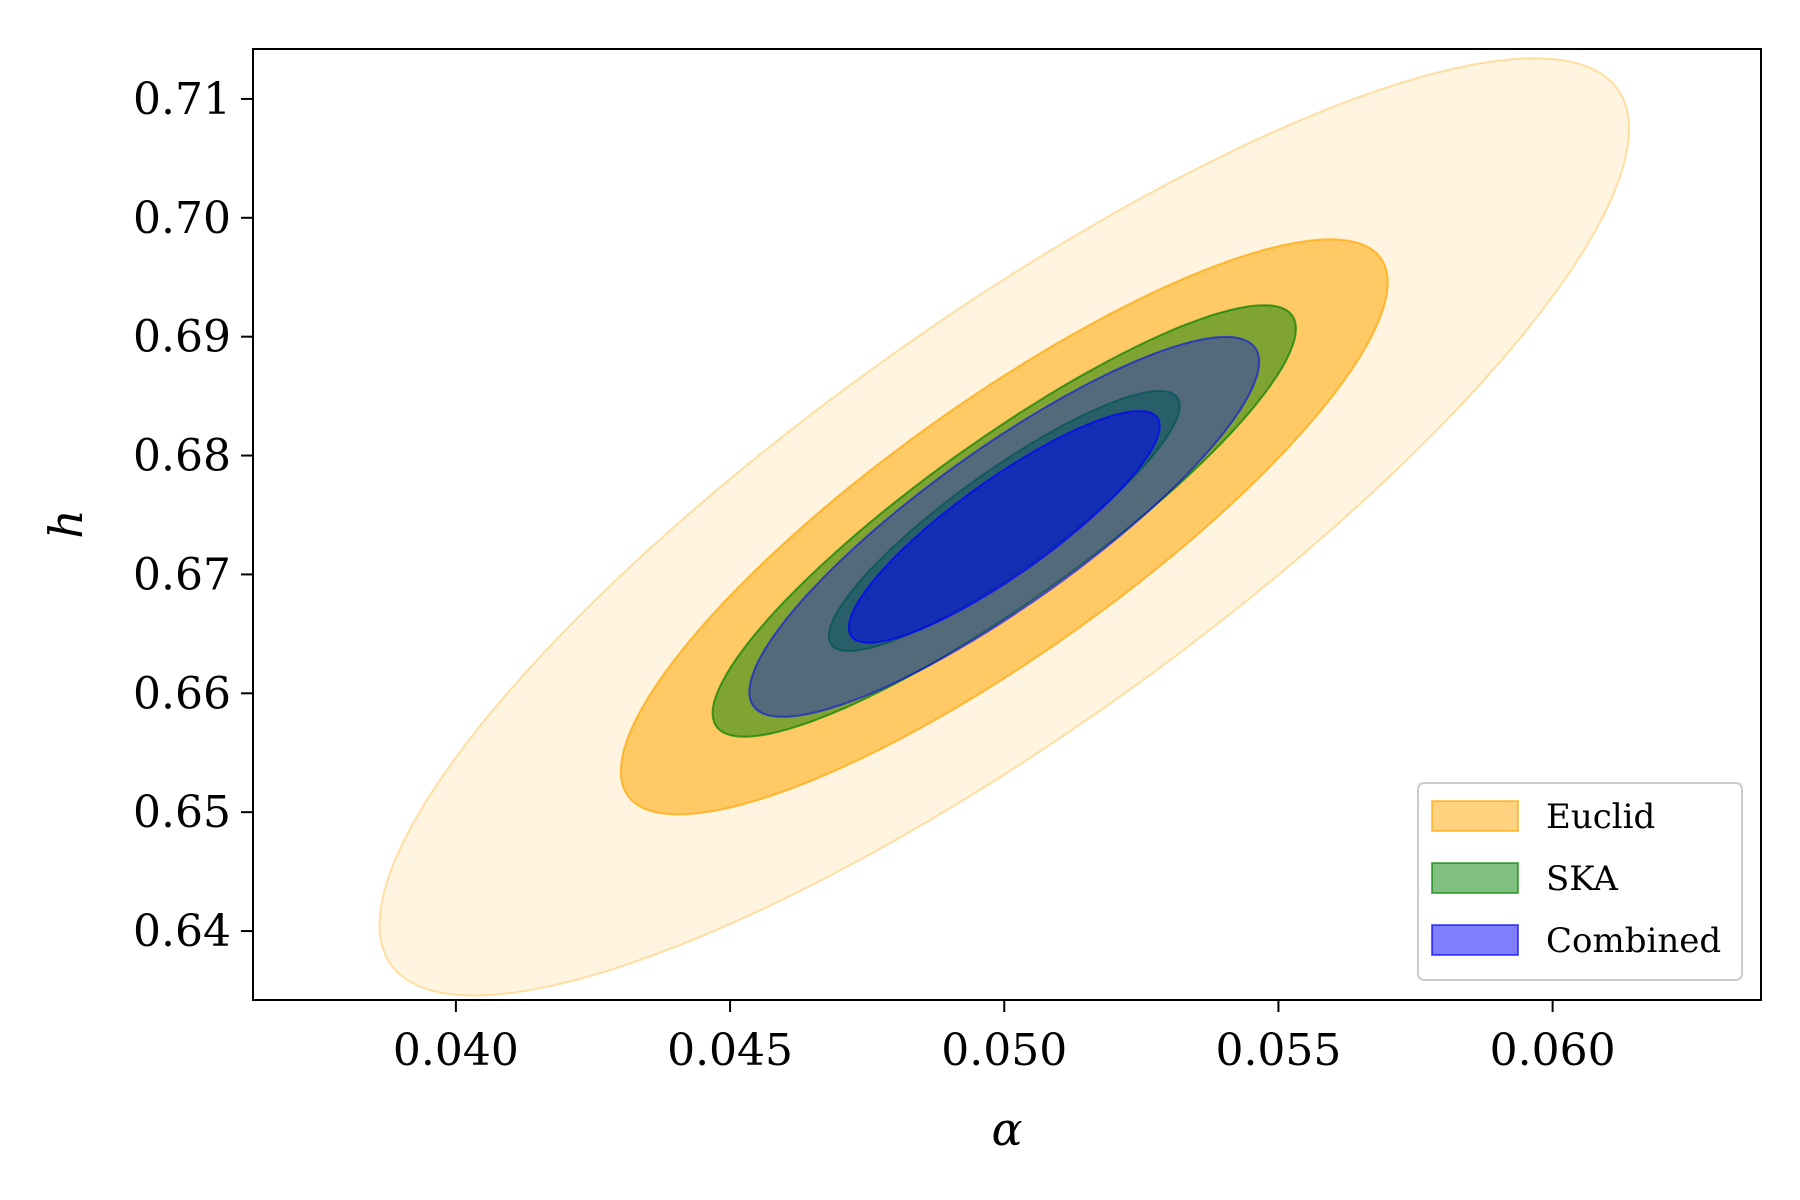 The image size is (1800, 1200). I want to click on x-tick-label: 0.050, so click(1004, 1050).